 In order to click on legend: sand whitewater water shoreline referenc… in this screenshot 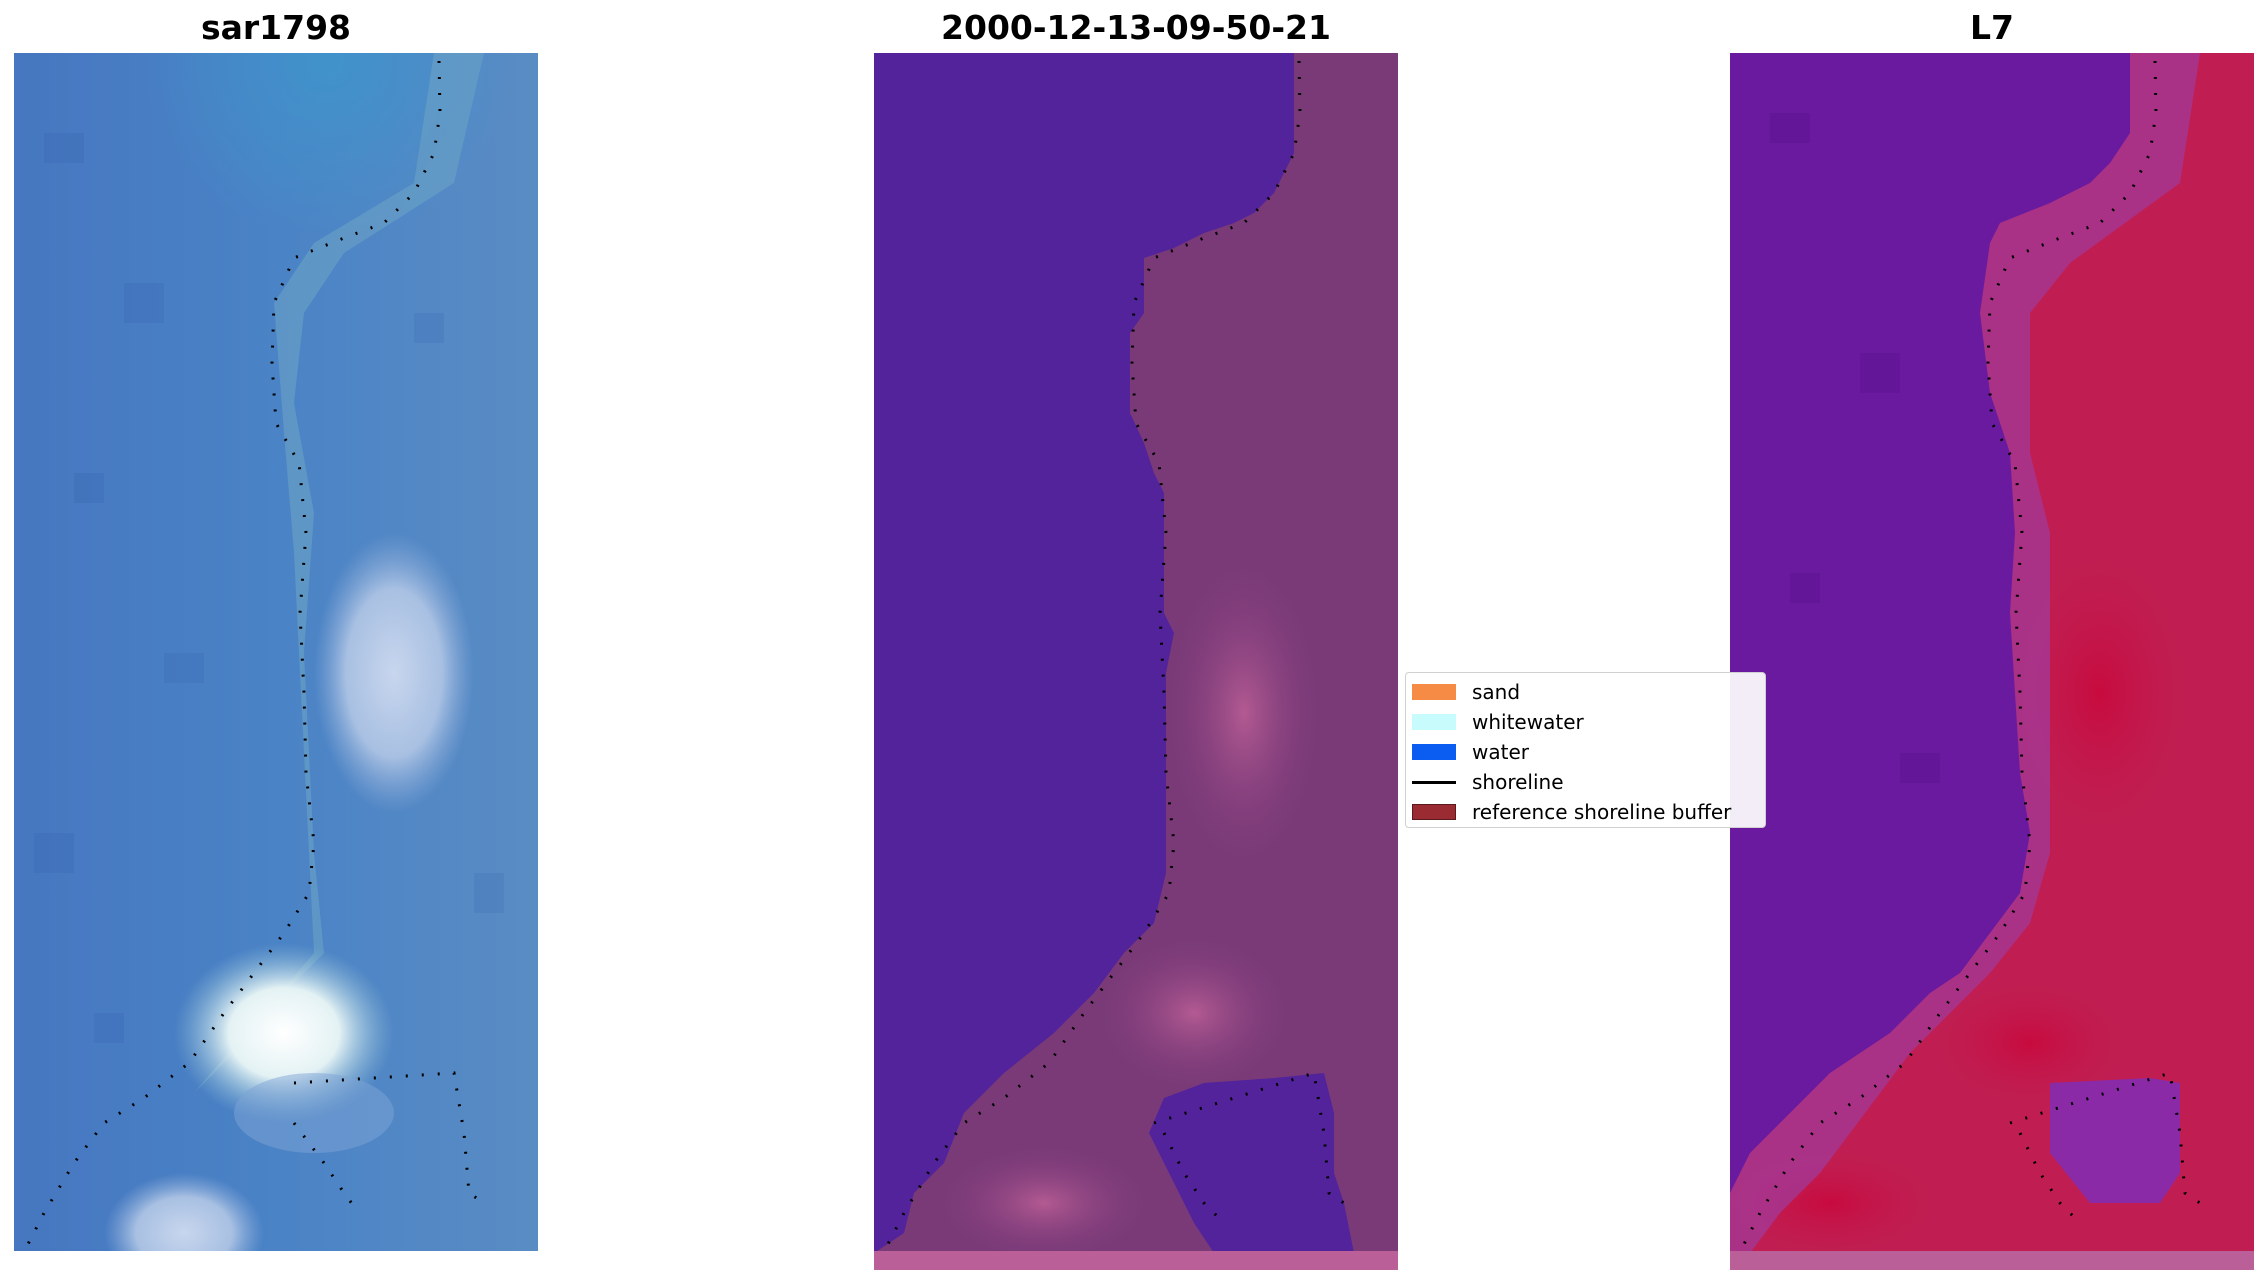, I will do `click(1585, 750)`.